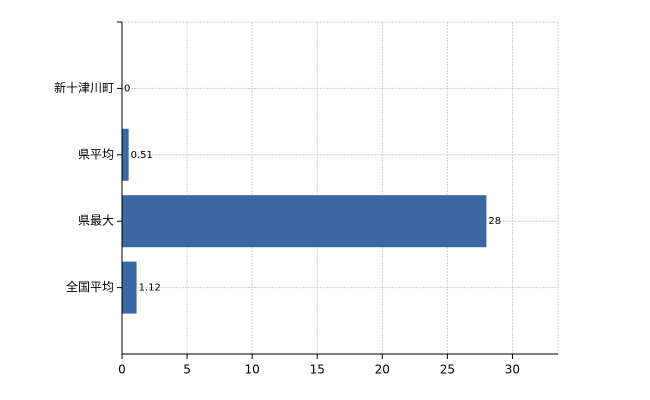 This screenshot has height=400, width=650. I want to click on x-tick-label: 10, so click(252, 370).